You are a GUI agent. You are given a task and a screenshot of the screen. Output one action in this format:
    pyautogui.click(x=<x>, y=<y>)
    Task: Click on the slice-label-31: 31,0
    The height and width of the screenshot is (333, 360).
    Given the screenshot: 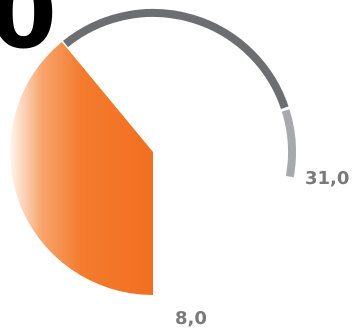 What is the action you would take?
    pyautogui.click(x=327, y=178)
    